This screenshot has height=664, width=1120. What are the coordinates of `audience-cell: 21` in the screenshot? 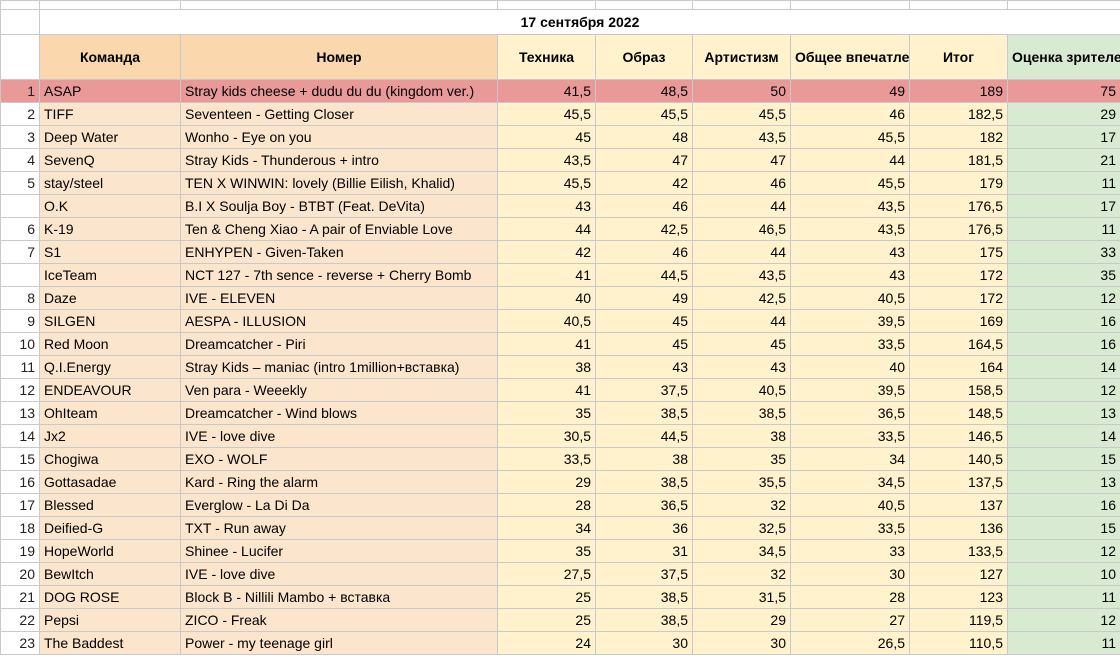 It's located at (1063, 160).